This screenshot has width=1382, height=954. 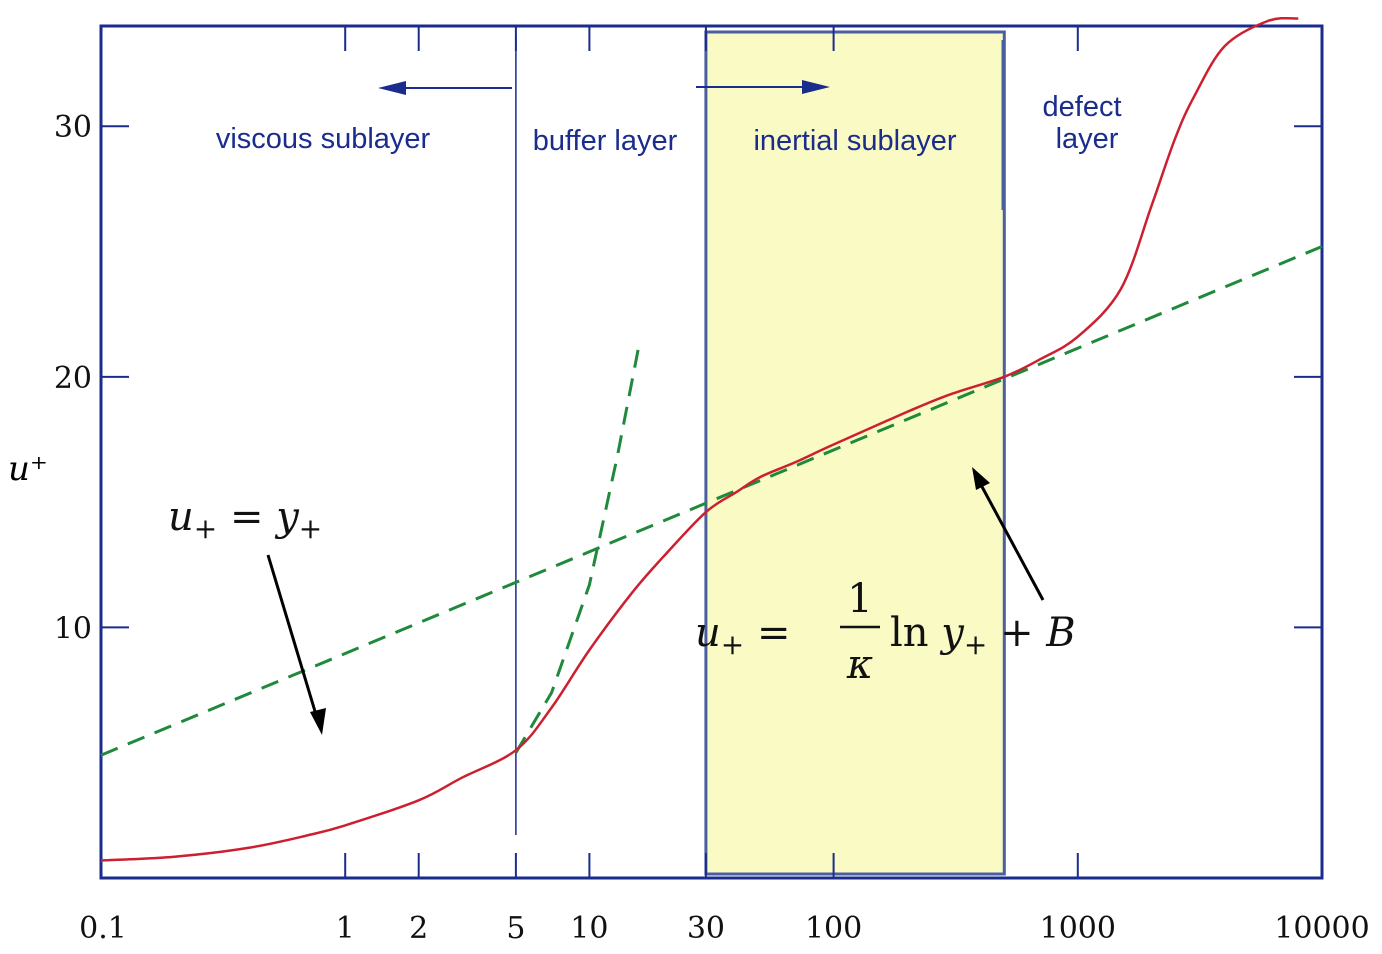 What do you see at coordinates (859, 599) in the screenshot?
I see `log-law-numerator: 1` at bounding box center [859, 599].